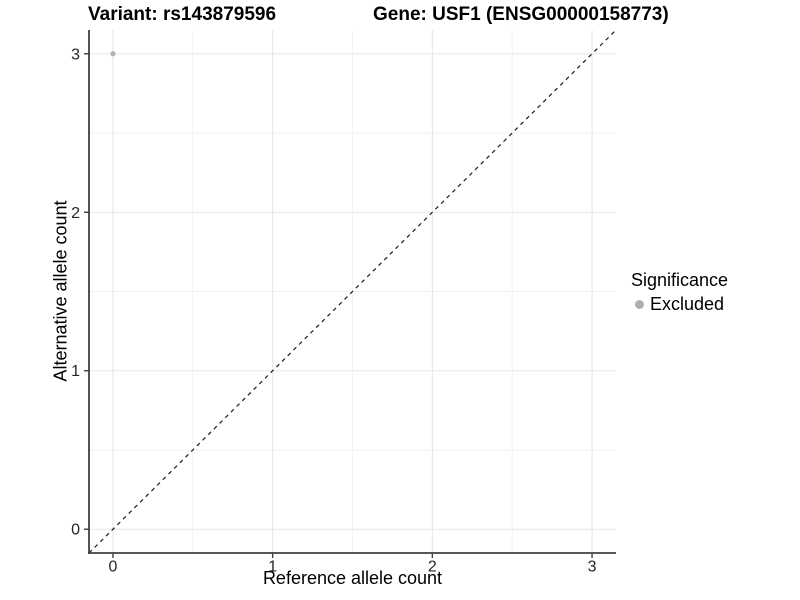 The height and width of the screenshot is (600, 800). Describe the element at coordinates (113, 54) in the screenshot. I see `data-point` at that location.